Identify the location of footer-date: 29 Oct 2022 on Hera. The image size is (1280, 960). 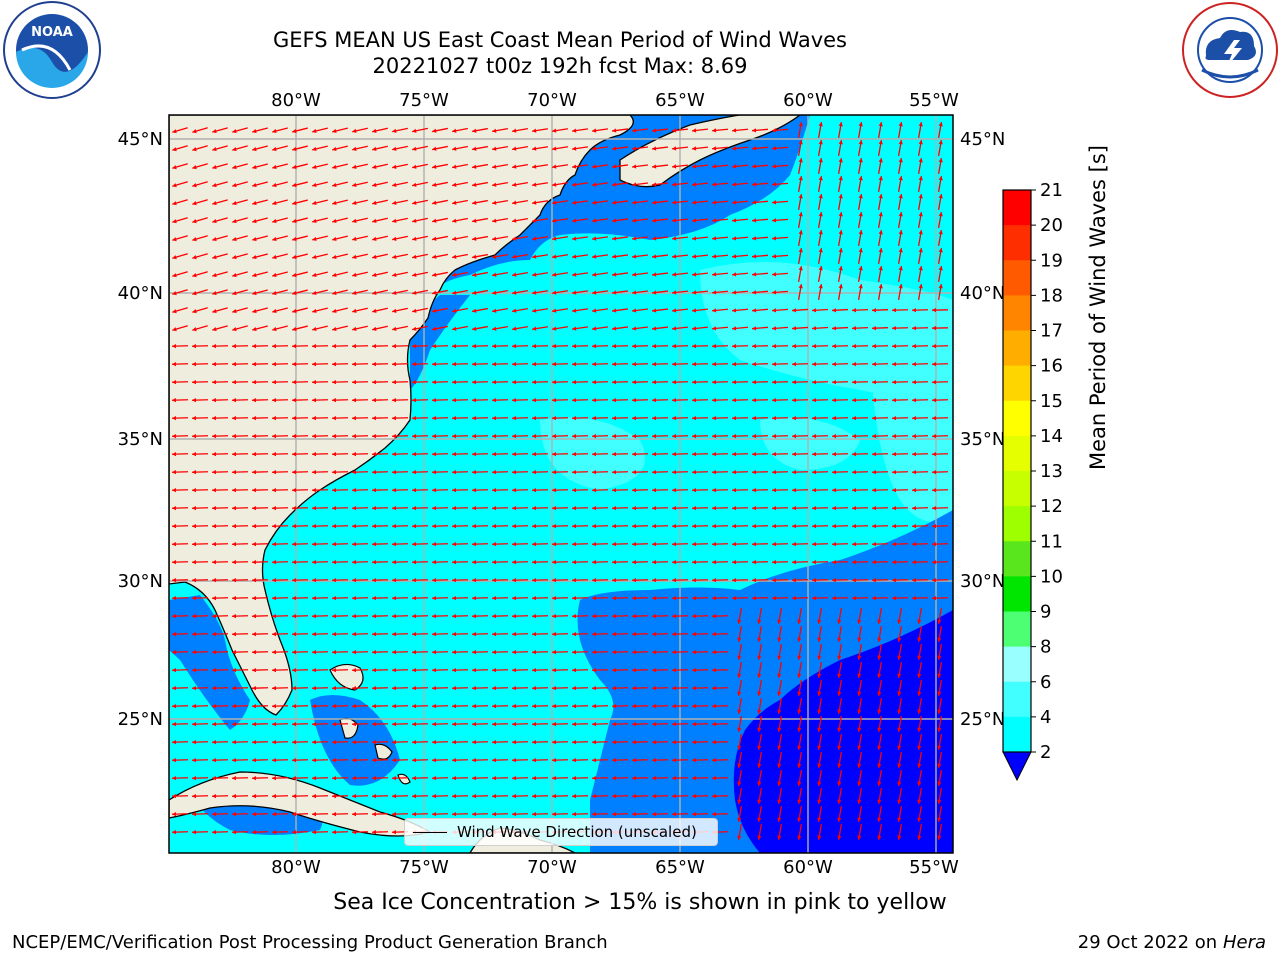
(1172, 942).